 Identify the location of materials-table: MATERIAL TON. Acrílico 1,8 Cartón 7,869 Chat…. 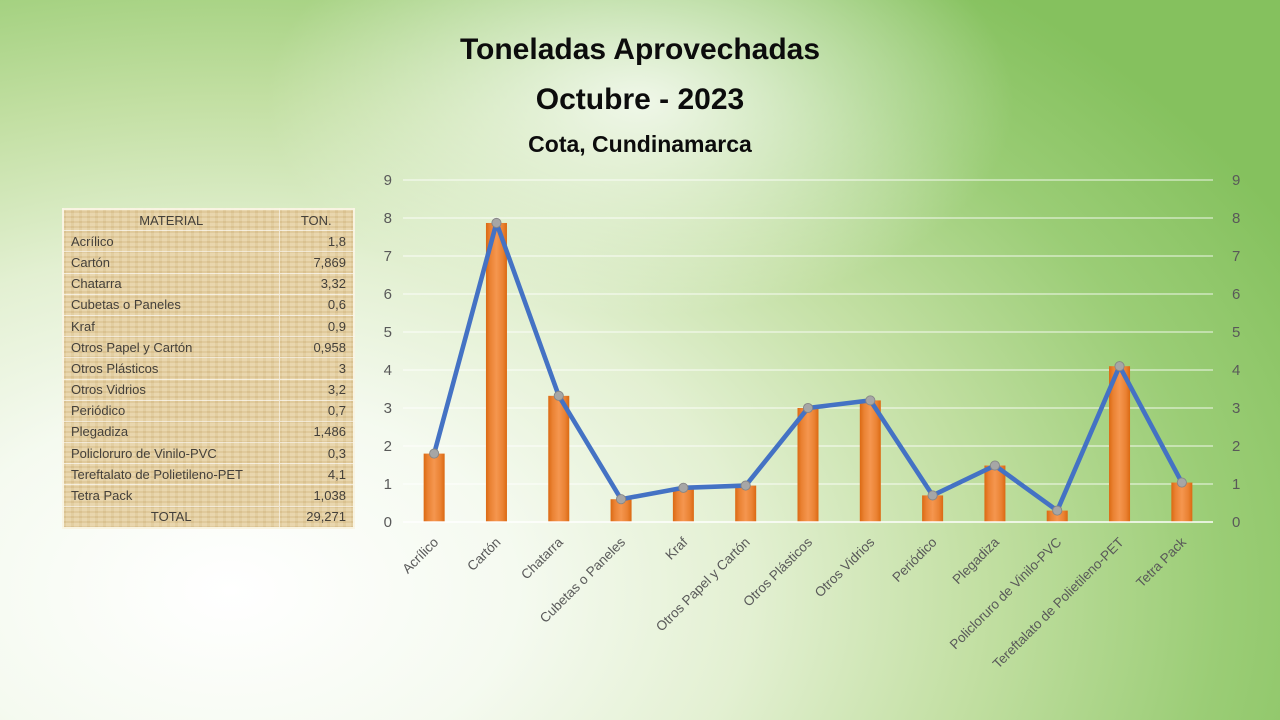
(208, 368).